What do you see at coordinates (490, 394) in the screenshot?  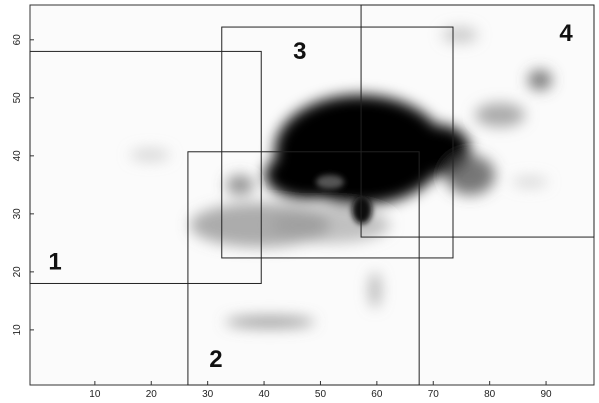 I see `x-tick-label: 80` at bounding box center [490, 394].